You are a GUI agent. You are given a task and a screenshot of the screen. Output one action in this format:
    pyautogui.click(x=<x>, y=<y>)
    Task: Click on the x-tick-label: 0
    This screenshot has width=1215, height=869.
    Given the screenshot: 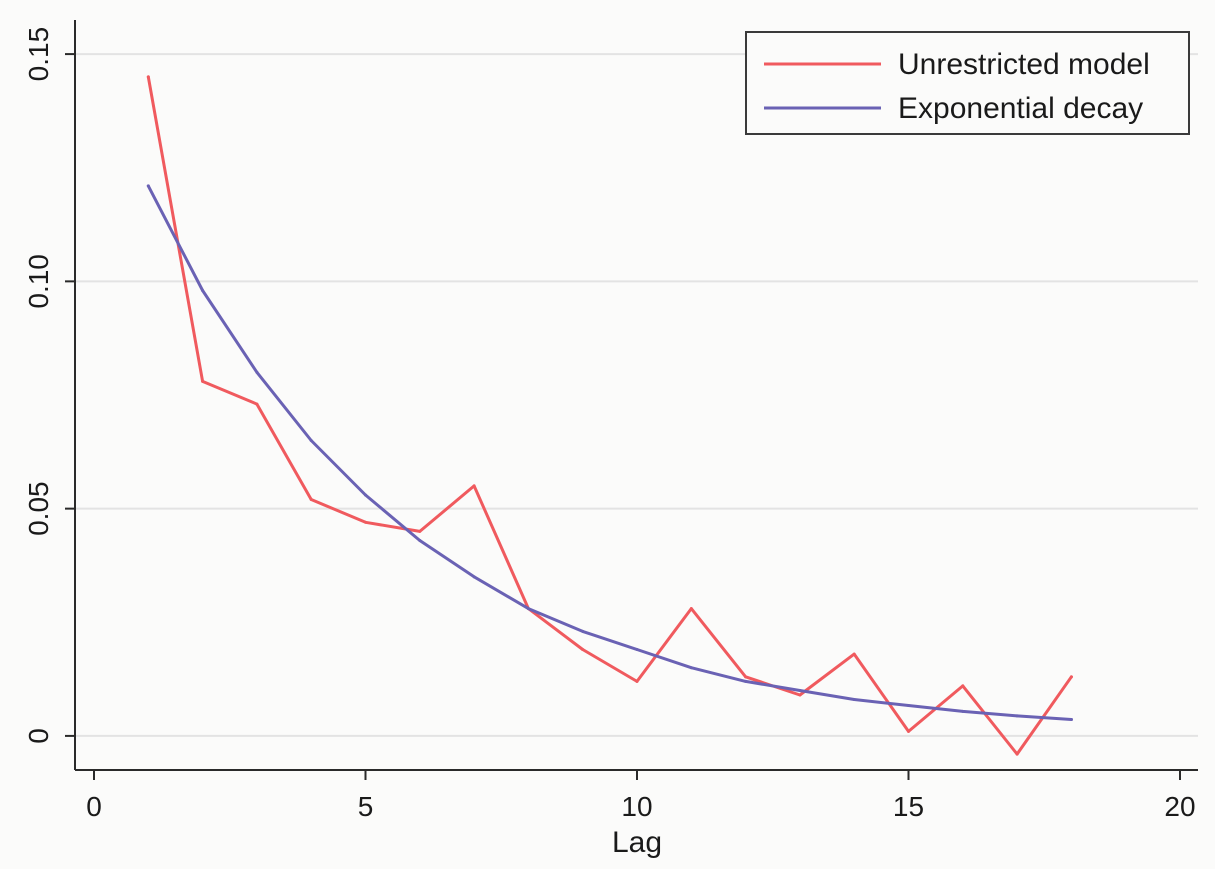 What is the action you would take?
    pyautogui.click(x=94, y=806)
    